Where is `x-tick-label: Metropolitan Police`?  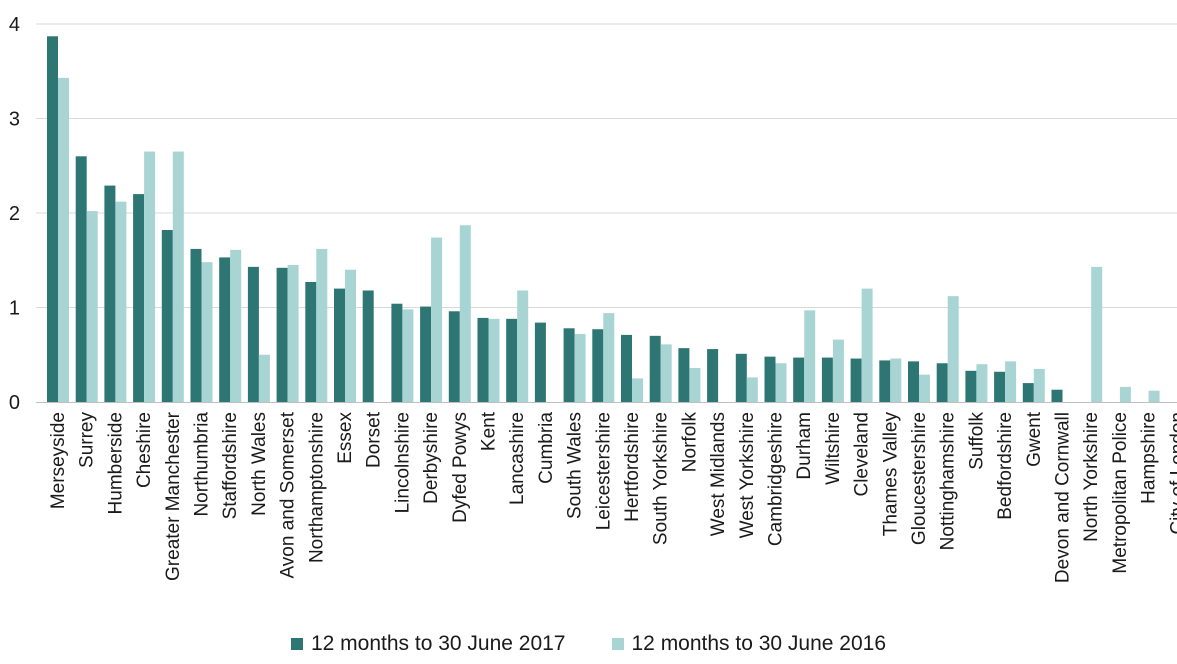 x-tick-label: Metropolitan Police is located at coordinates (1120, 493).